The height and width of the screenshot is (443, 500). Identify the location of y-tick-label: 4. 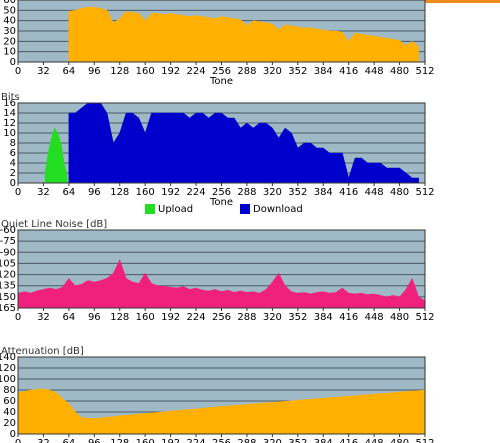
(13, 163).